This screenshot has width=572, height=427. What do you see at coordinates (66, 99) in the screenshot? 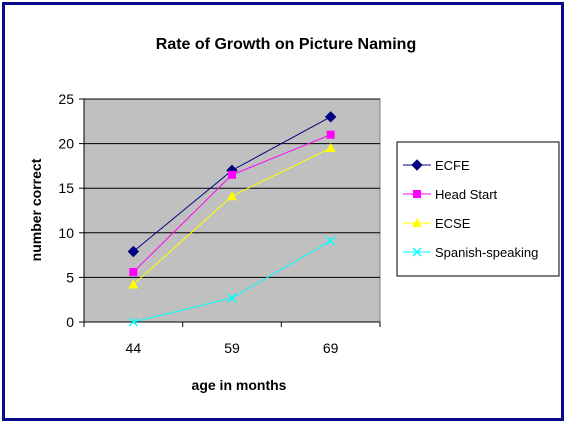
I see `y-tick-label: 25` at bounding box center [66, 99].